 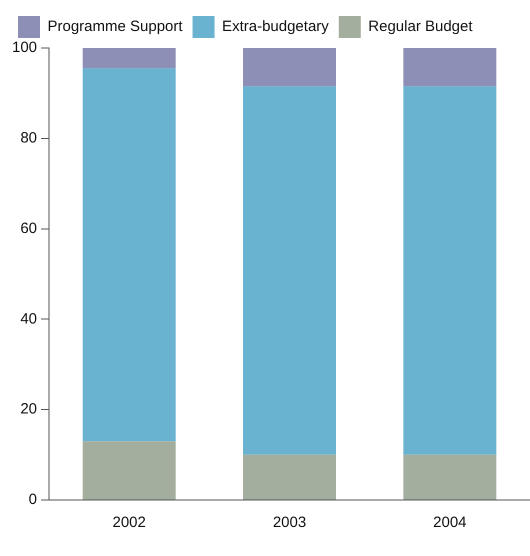 What do you see at coordinates (29, 228) in the screenshot?
I see `y-tick-label: 60` at bounding box center [29, 228].